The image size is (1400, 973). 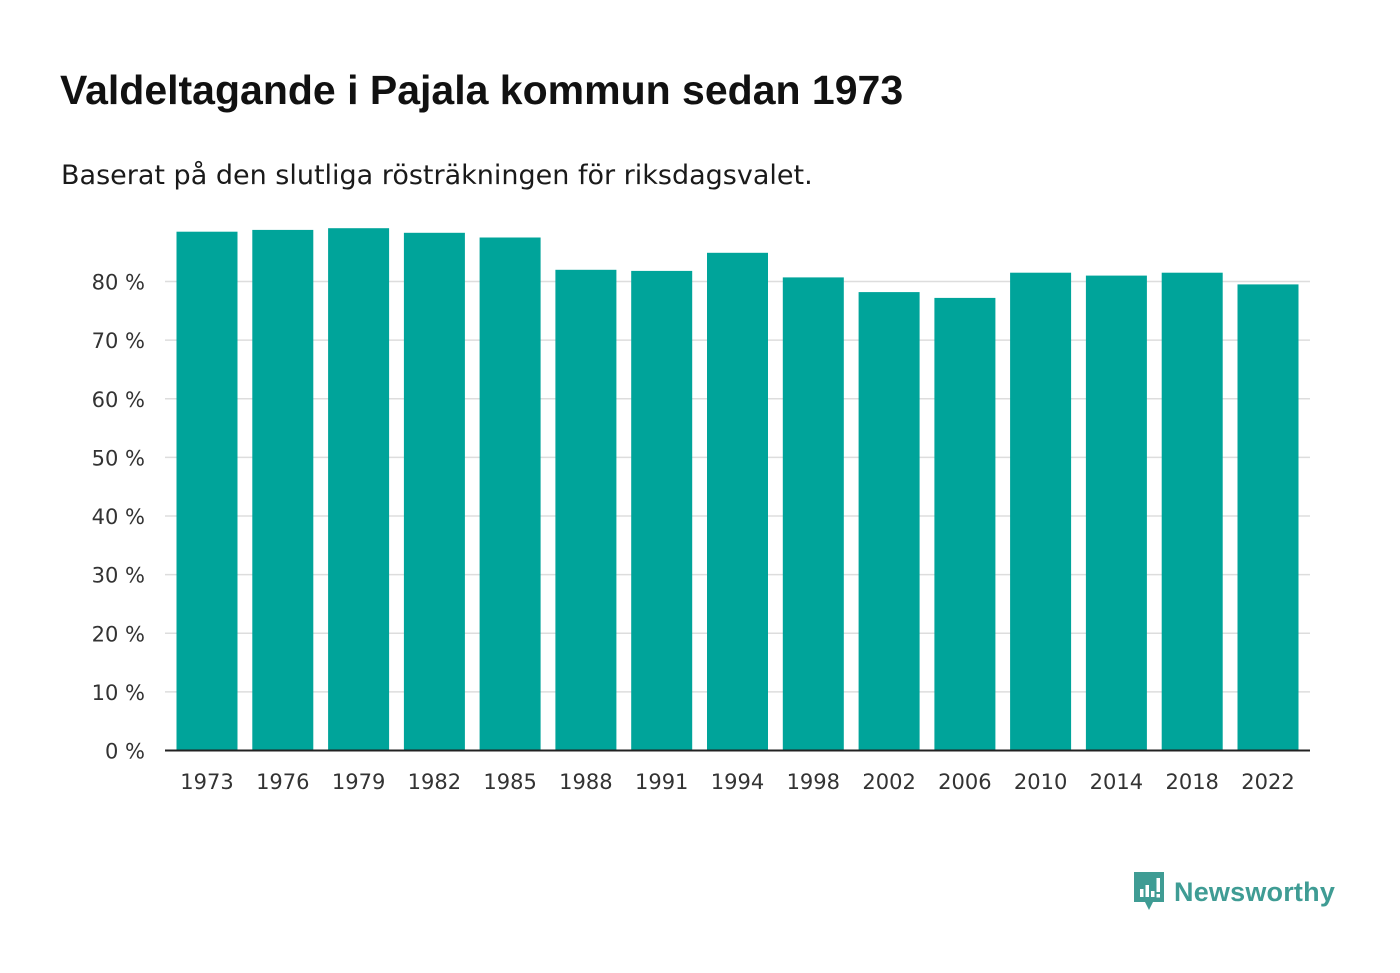 What do you see at coordinates (206, 782) in the screenshot?
I see `x-tick-label: 1973` at bounding box center [206, 782].